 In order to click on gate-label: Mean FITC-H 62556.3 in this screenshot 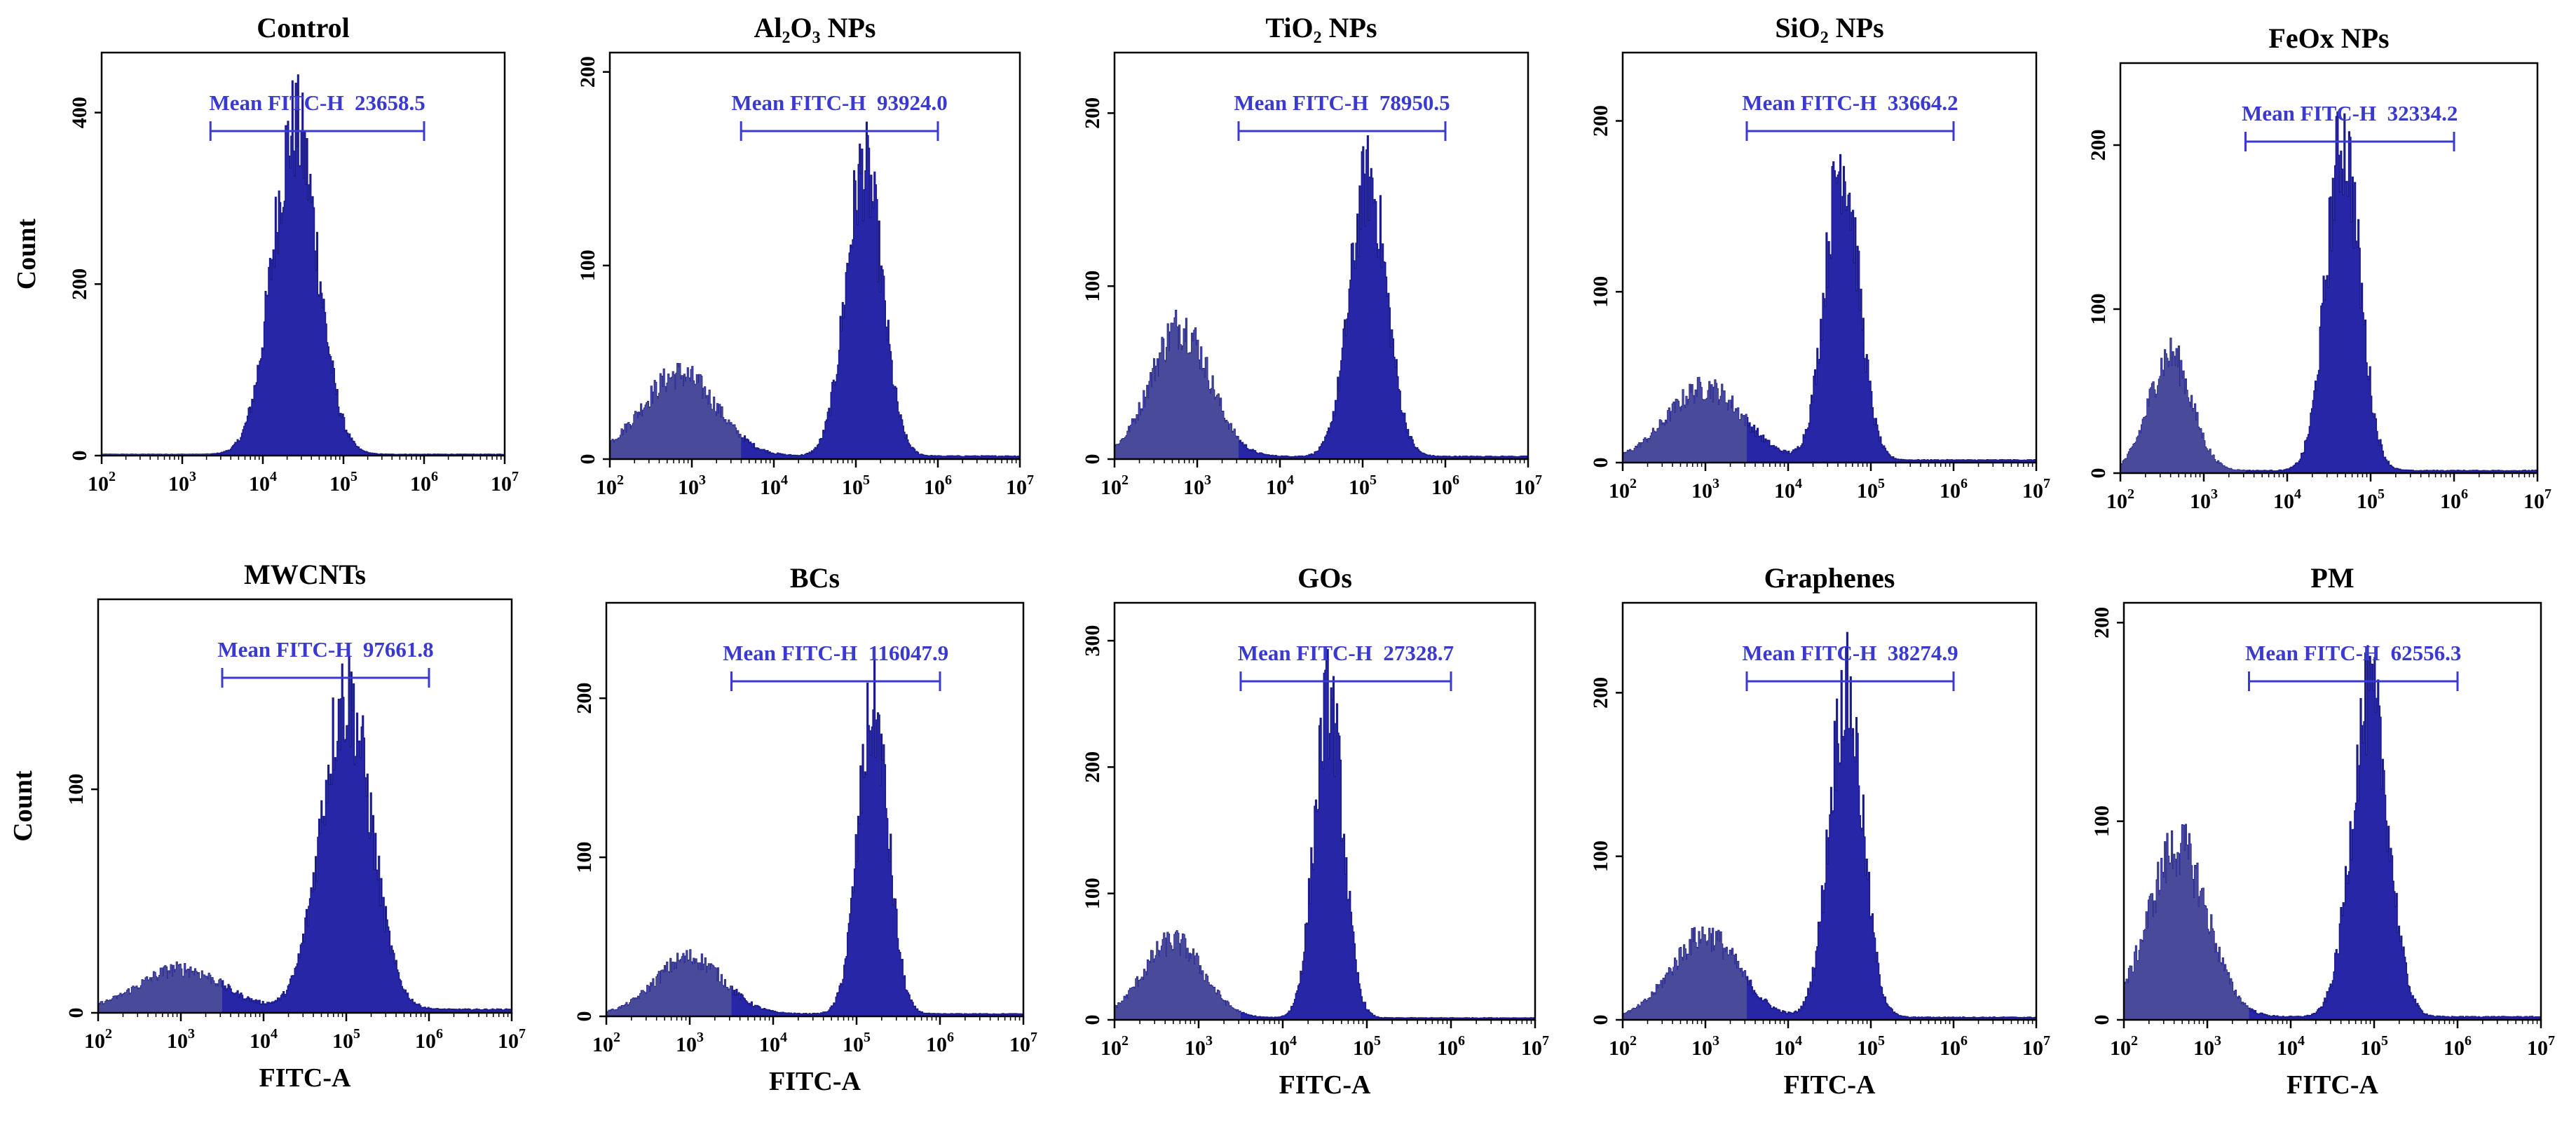, I will do `click(2353, 653)`.